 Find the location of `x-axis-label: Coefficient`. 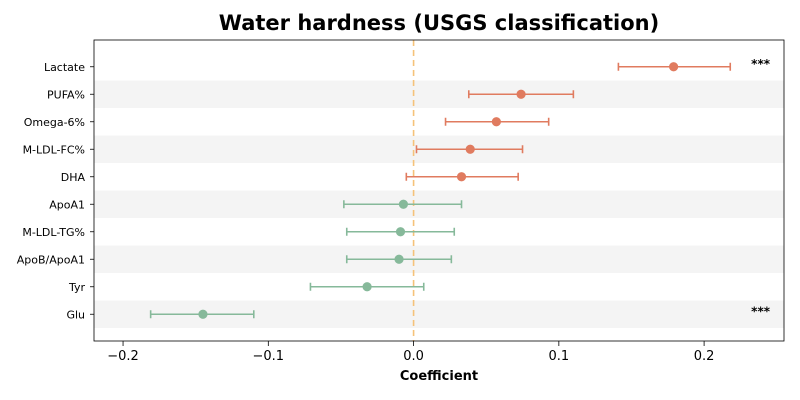

x-axis-label: Coefficient is located at coordinates (439, 376).